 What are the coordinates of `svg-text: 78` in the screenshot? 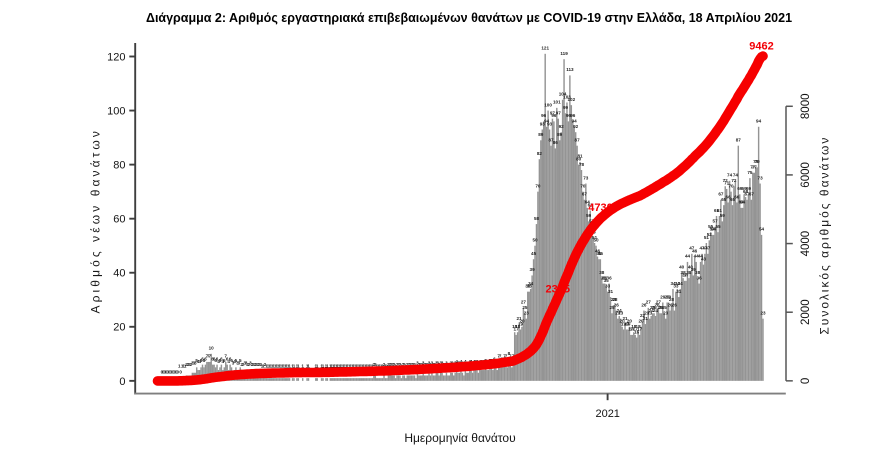 It's located at (582, 164).